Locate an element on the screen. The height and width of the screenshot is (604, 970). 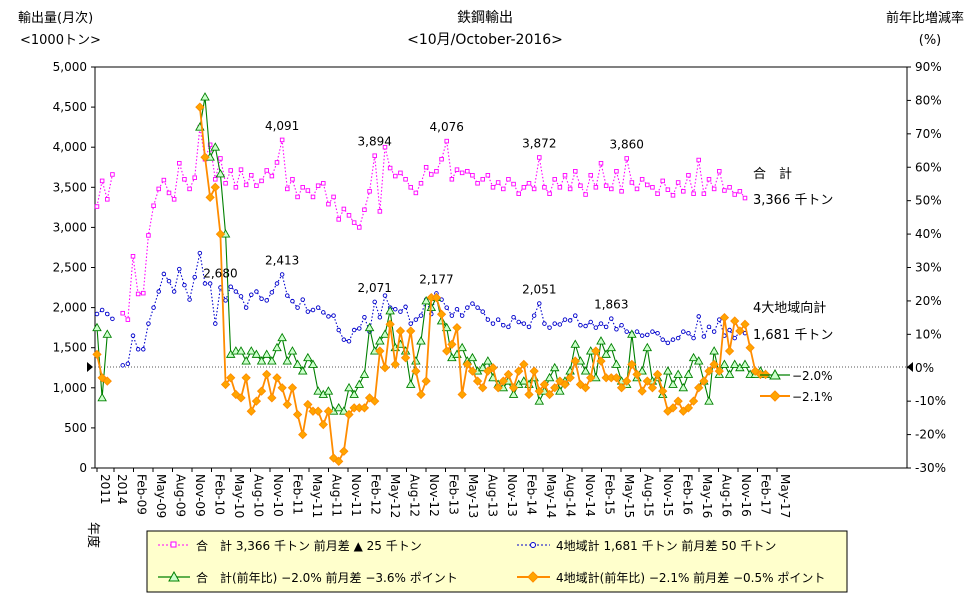
x-tick-label: Feb-11 is located at coordinates (298, 494).